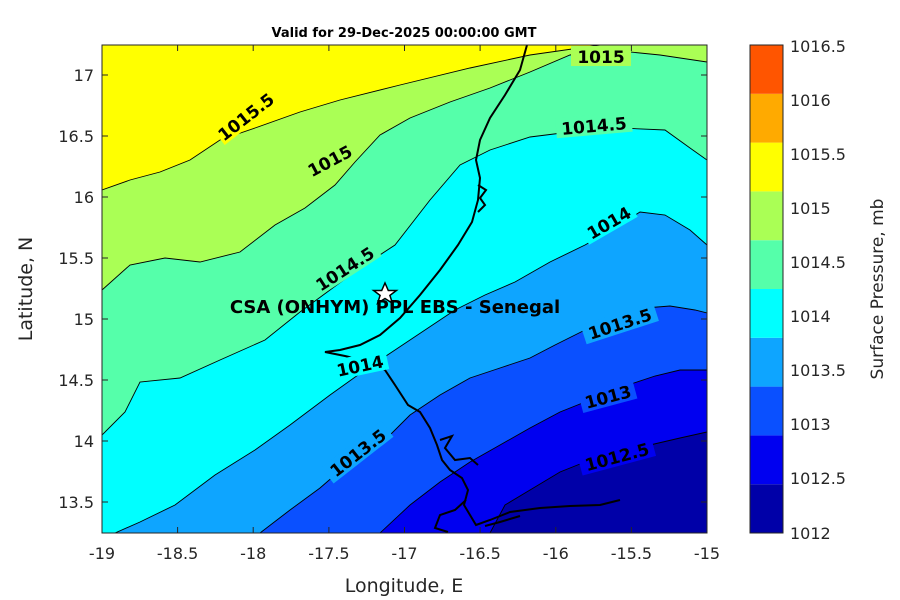 This screenshot has height=600, width=900. Describe the element at coordinates (810, 316) in the screenshot. I see `colorbar-tick-label: 1014` at that location.